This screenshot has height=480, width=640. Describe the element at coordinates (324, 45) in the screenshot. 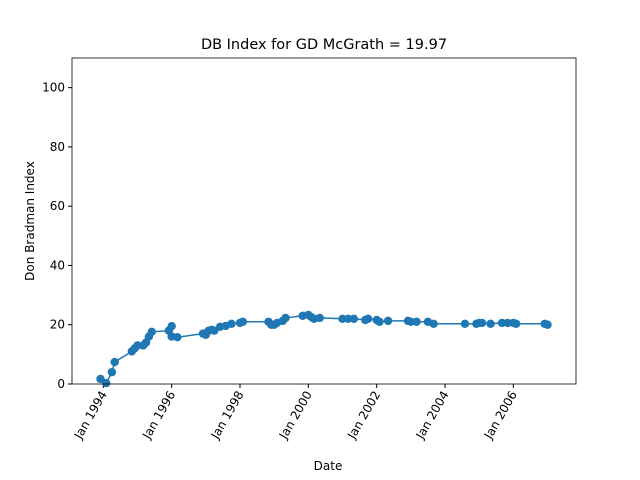

I see `chart-title: DB Index for GD McGrath = 19.97` at that location.